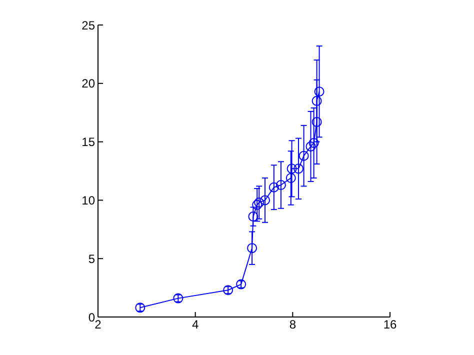 The image size is (474, 355). Describe the element at coordinates (292, 325) in the screenshot. I see `x-tick-label: 8` at that location.